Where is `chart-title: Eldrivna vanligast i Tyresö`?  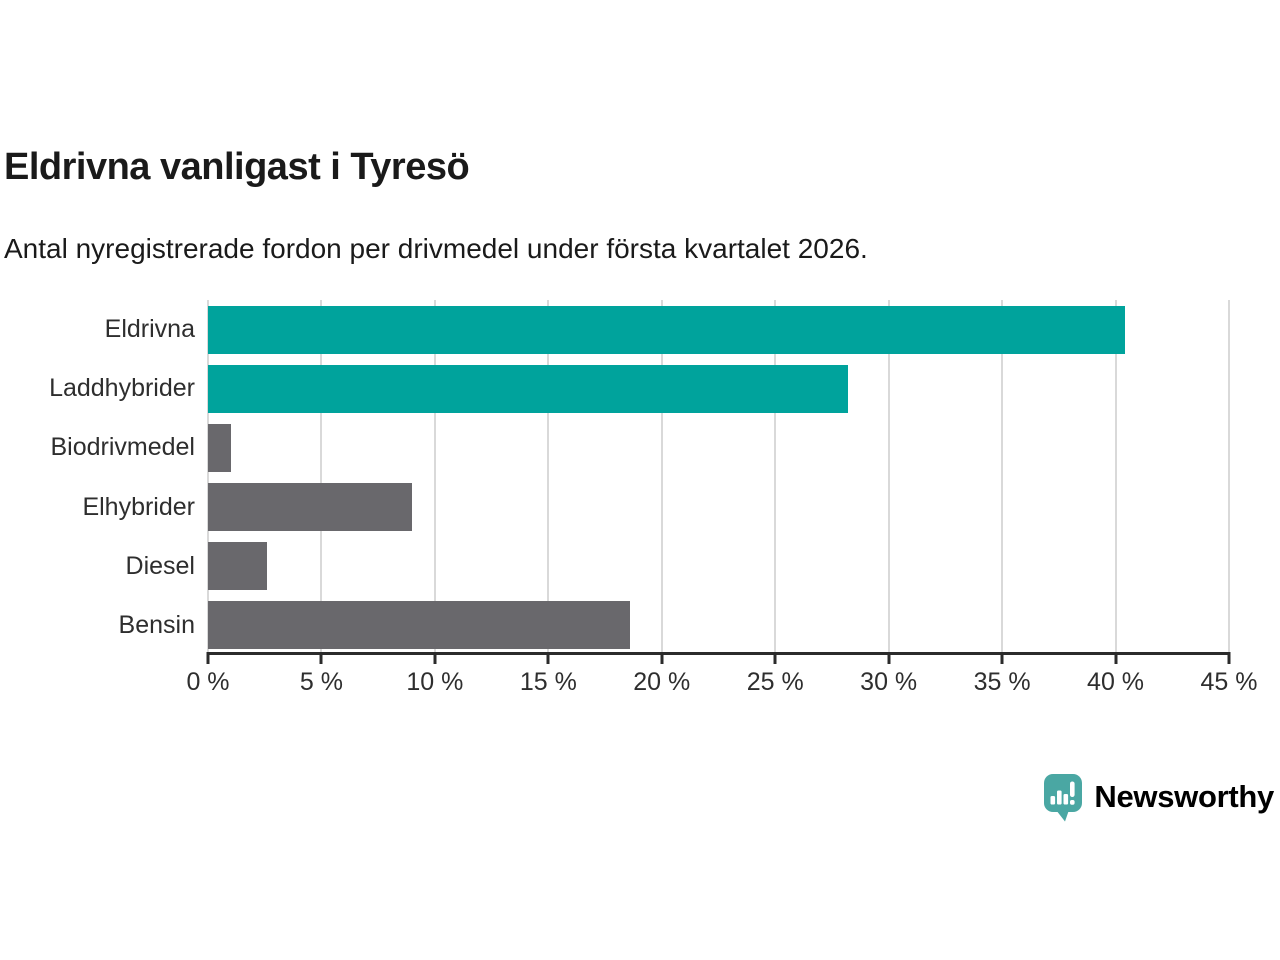 chart-title: Eldrivna vanligast i Tyresö is located at coordinates (237, 167).